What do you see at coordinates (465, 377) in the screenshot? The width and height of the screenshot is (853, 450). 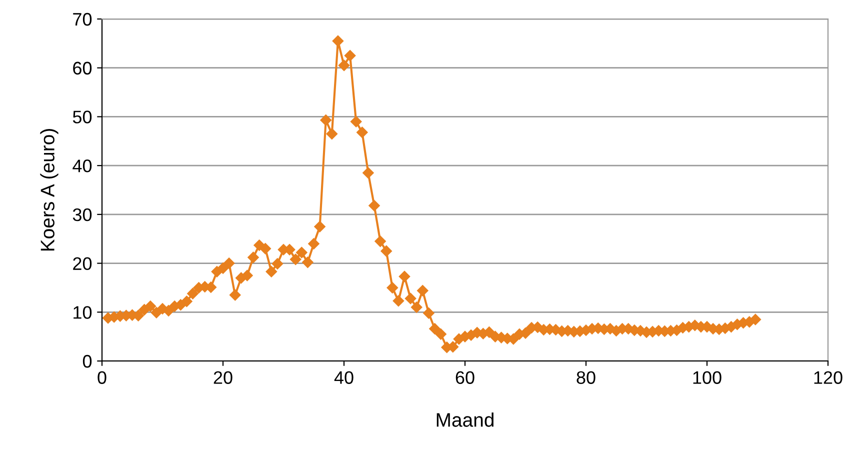 I see `x-tick-label: 60` at bounding box center [465, 377].